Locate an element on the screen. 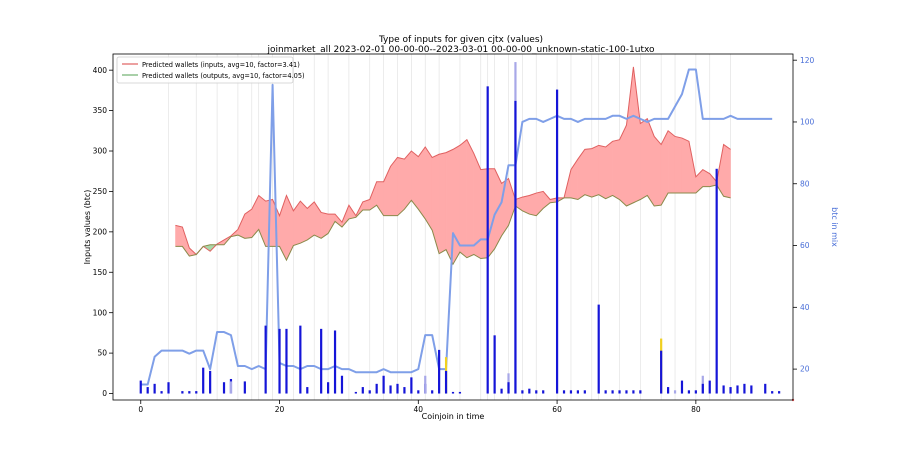  x-axis: 0 20 40 60 80 is located at coordinates (419, 407).